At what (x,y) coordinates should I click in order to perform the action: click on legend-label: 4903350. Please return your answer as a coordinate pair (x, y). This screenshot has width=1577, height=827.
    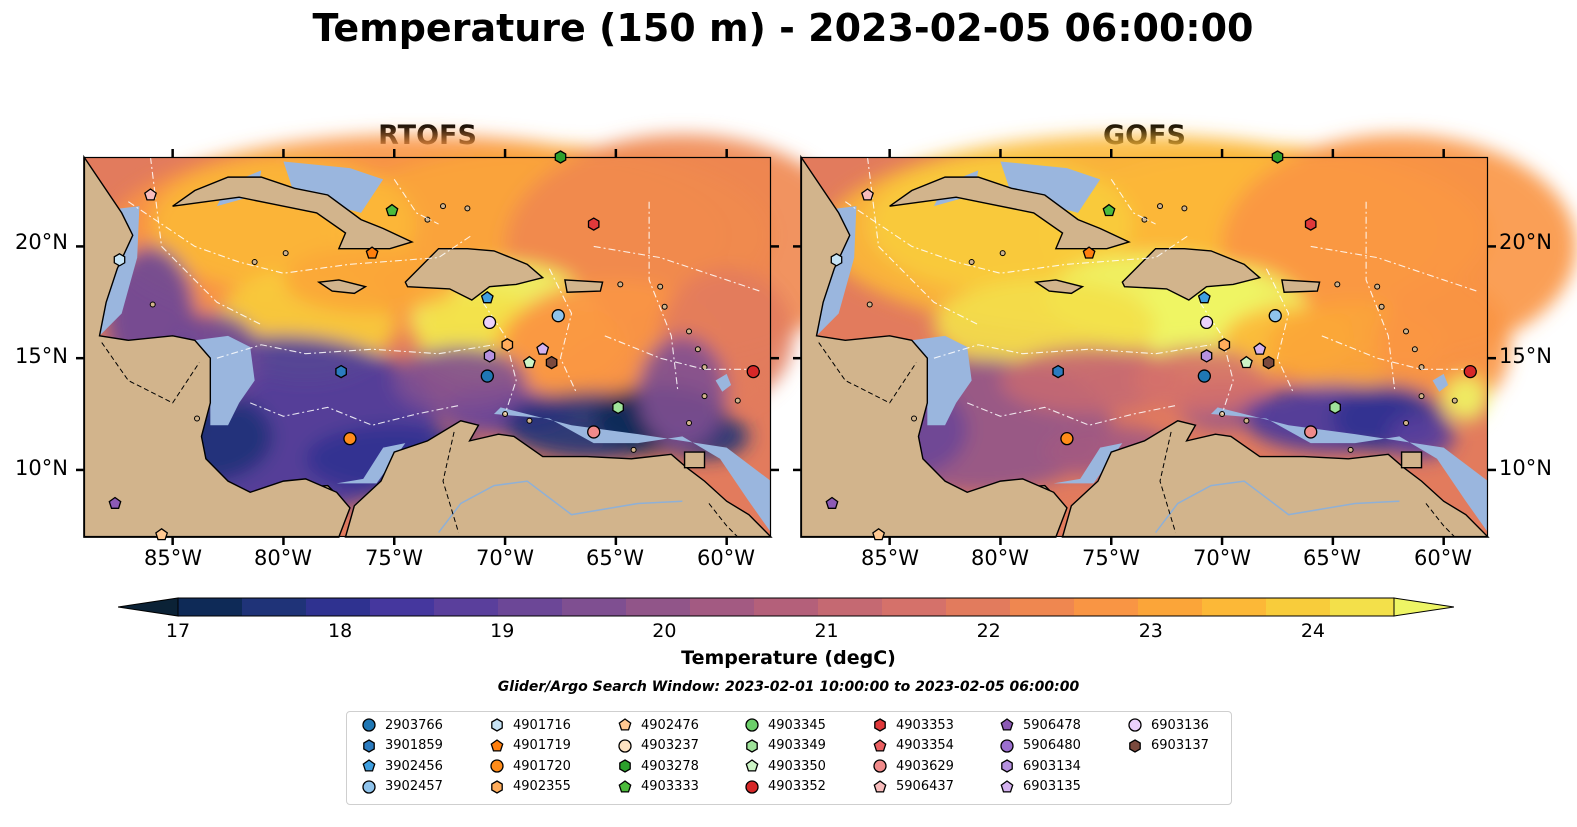
    Looking at the image, I should click on (797, 766).